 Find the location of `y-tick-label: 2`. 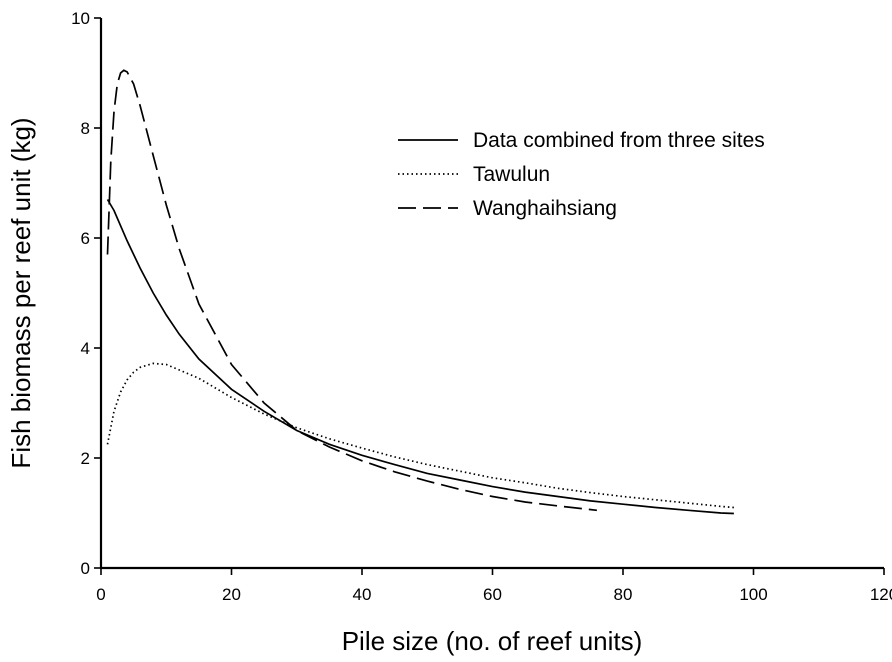

y-tick-label: 2 is located at coordinates (85, 458).